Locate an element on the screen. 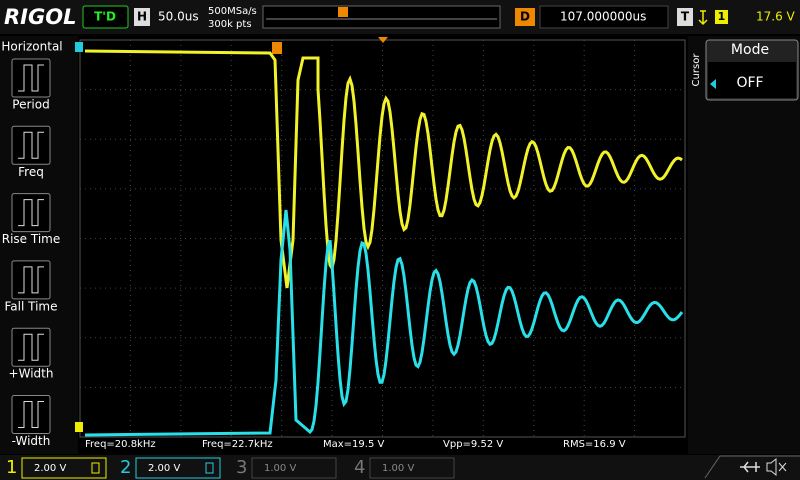 This screenshot has width=800, height=480. menu-item-label: Rise Time is located at coordinates (31, 239).